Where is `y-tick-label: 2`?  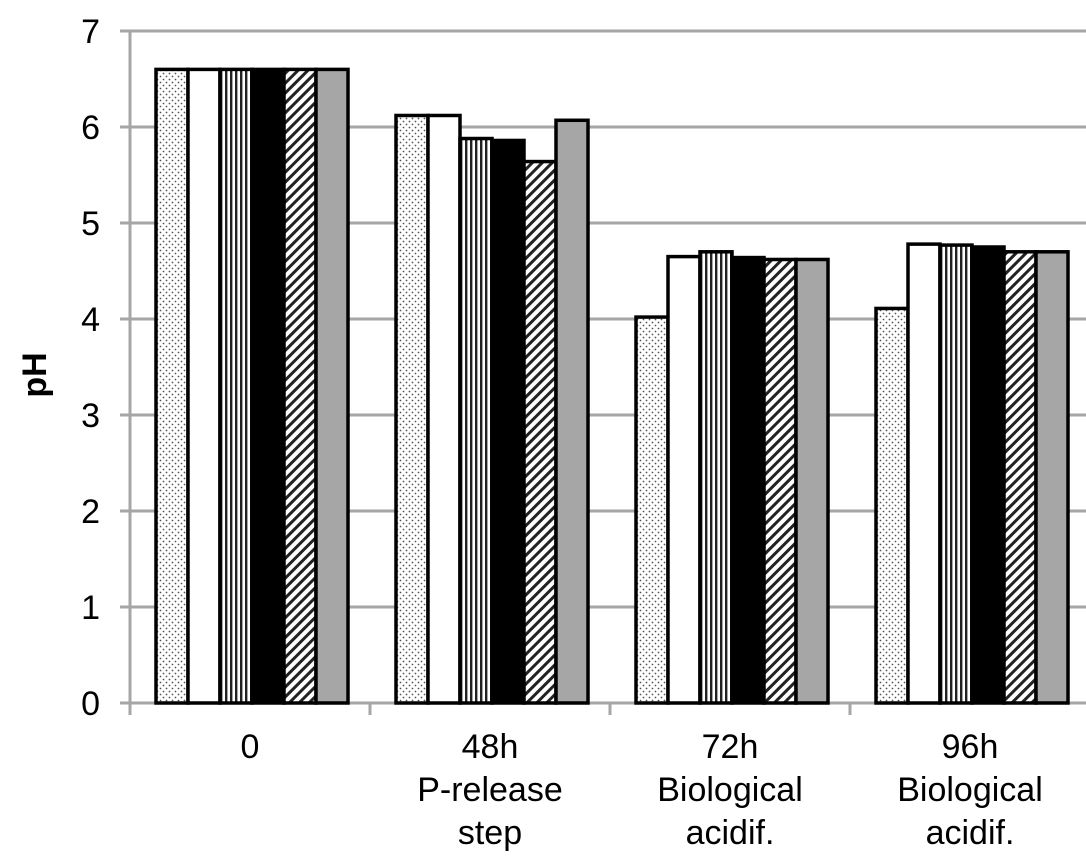 y-tick-label: 2 is located at coordinates (90, 512).